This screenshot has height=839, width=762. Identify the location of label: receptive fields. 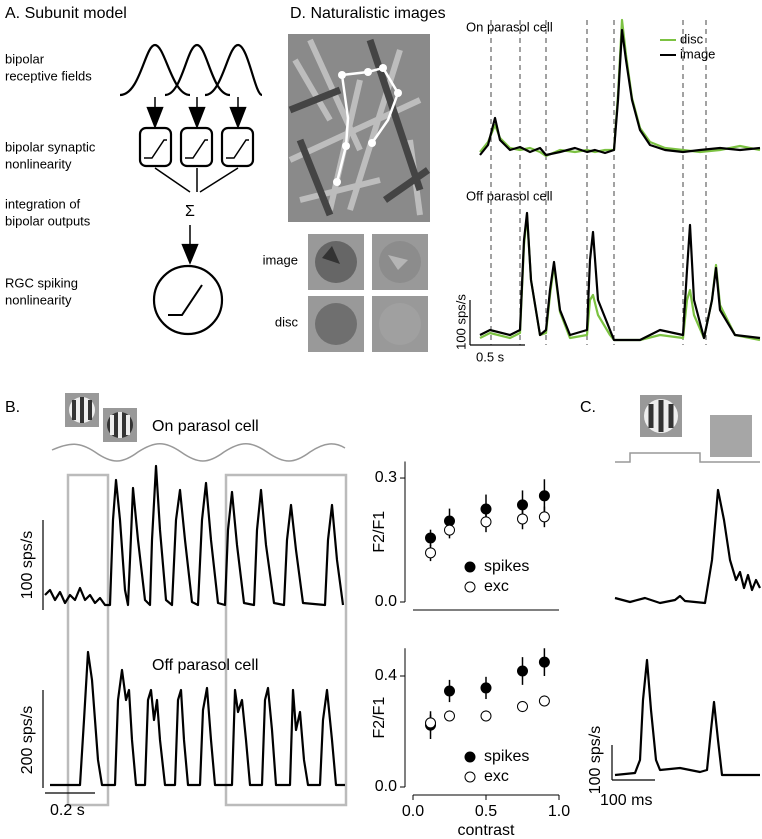
(48, 75).